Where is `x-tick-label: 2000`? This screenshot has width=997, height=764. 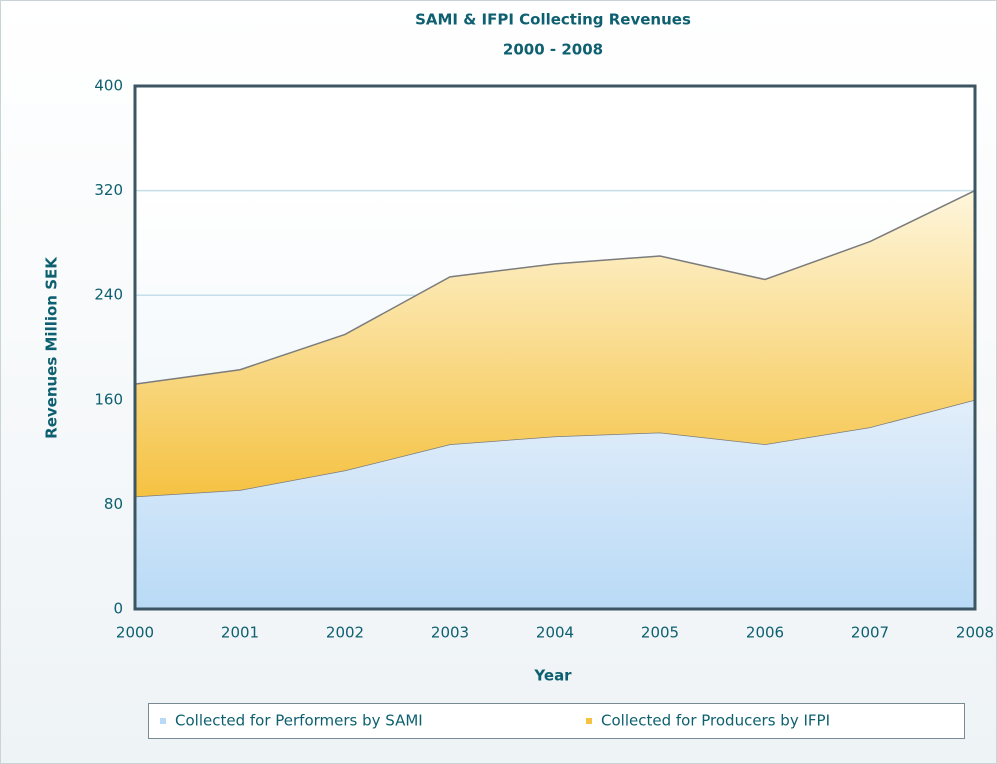
x-tick-label: 2000 is located at coordinates (135, 633).